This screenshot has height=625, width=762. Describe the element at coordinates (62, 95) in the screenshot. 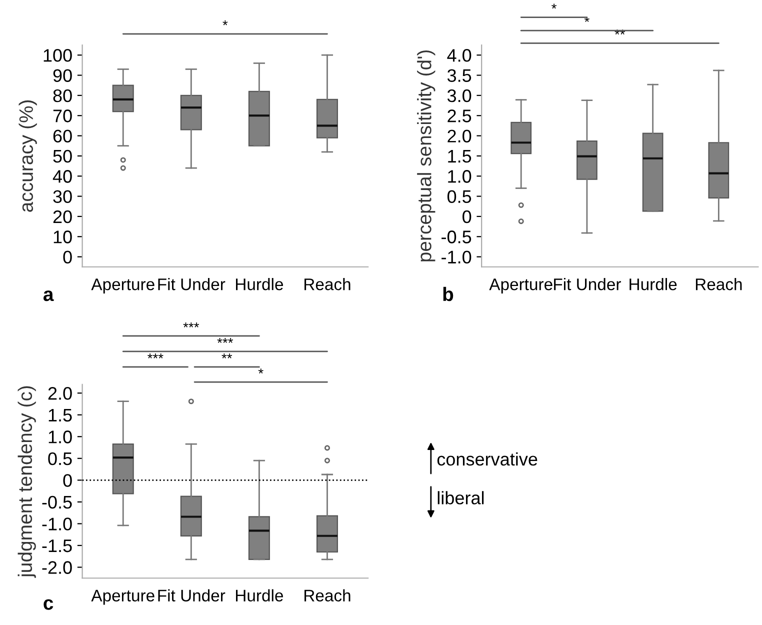

I see `y-tick-label: 80` at that location.